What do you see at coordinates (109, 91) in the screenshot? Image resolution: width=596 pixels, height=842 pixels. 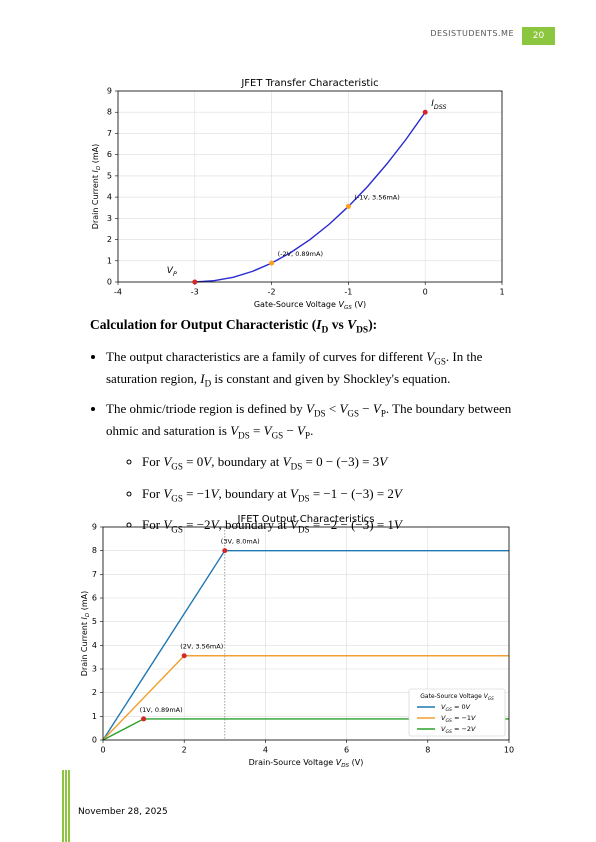 I see `y-tick-label: 9` at bounding box center [109, 91].